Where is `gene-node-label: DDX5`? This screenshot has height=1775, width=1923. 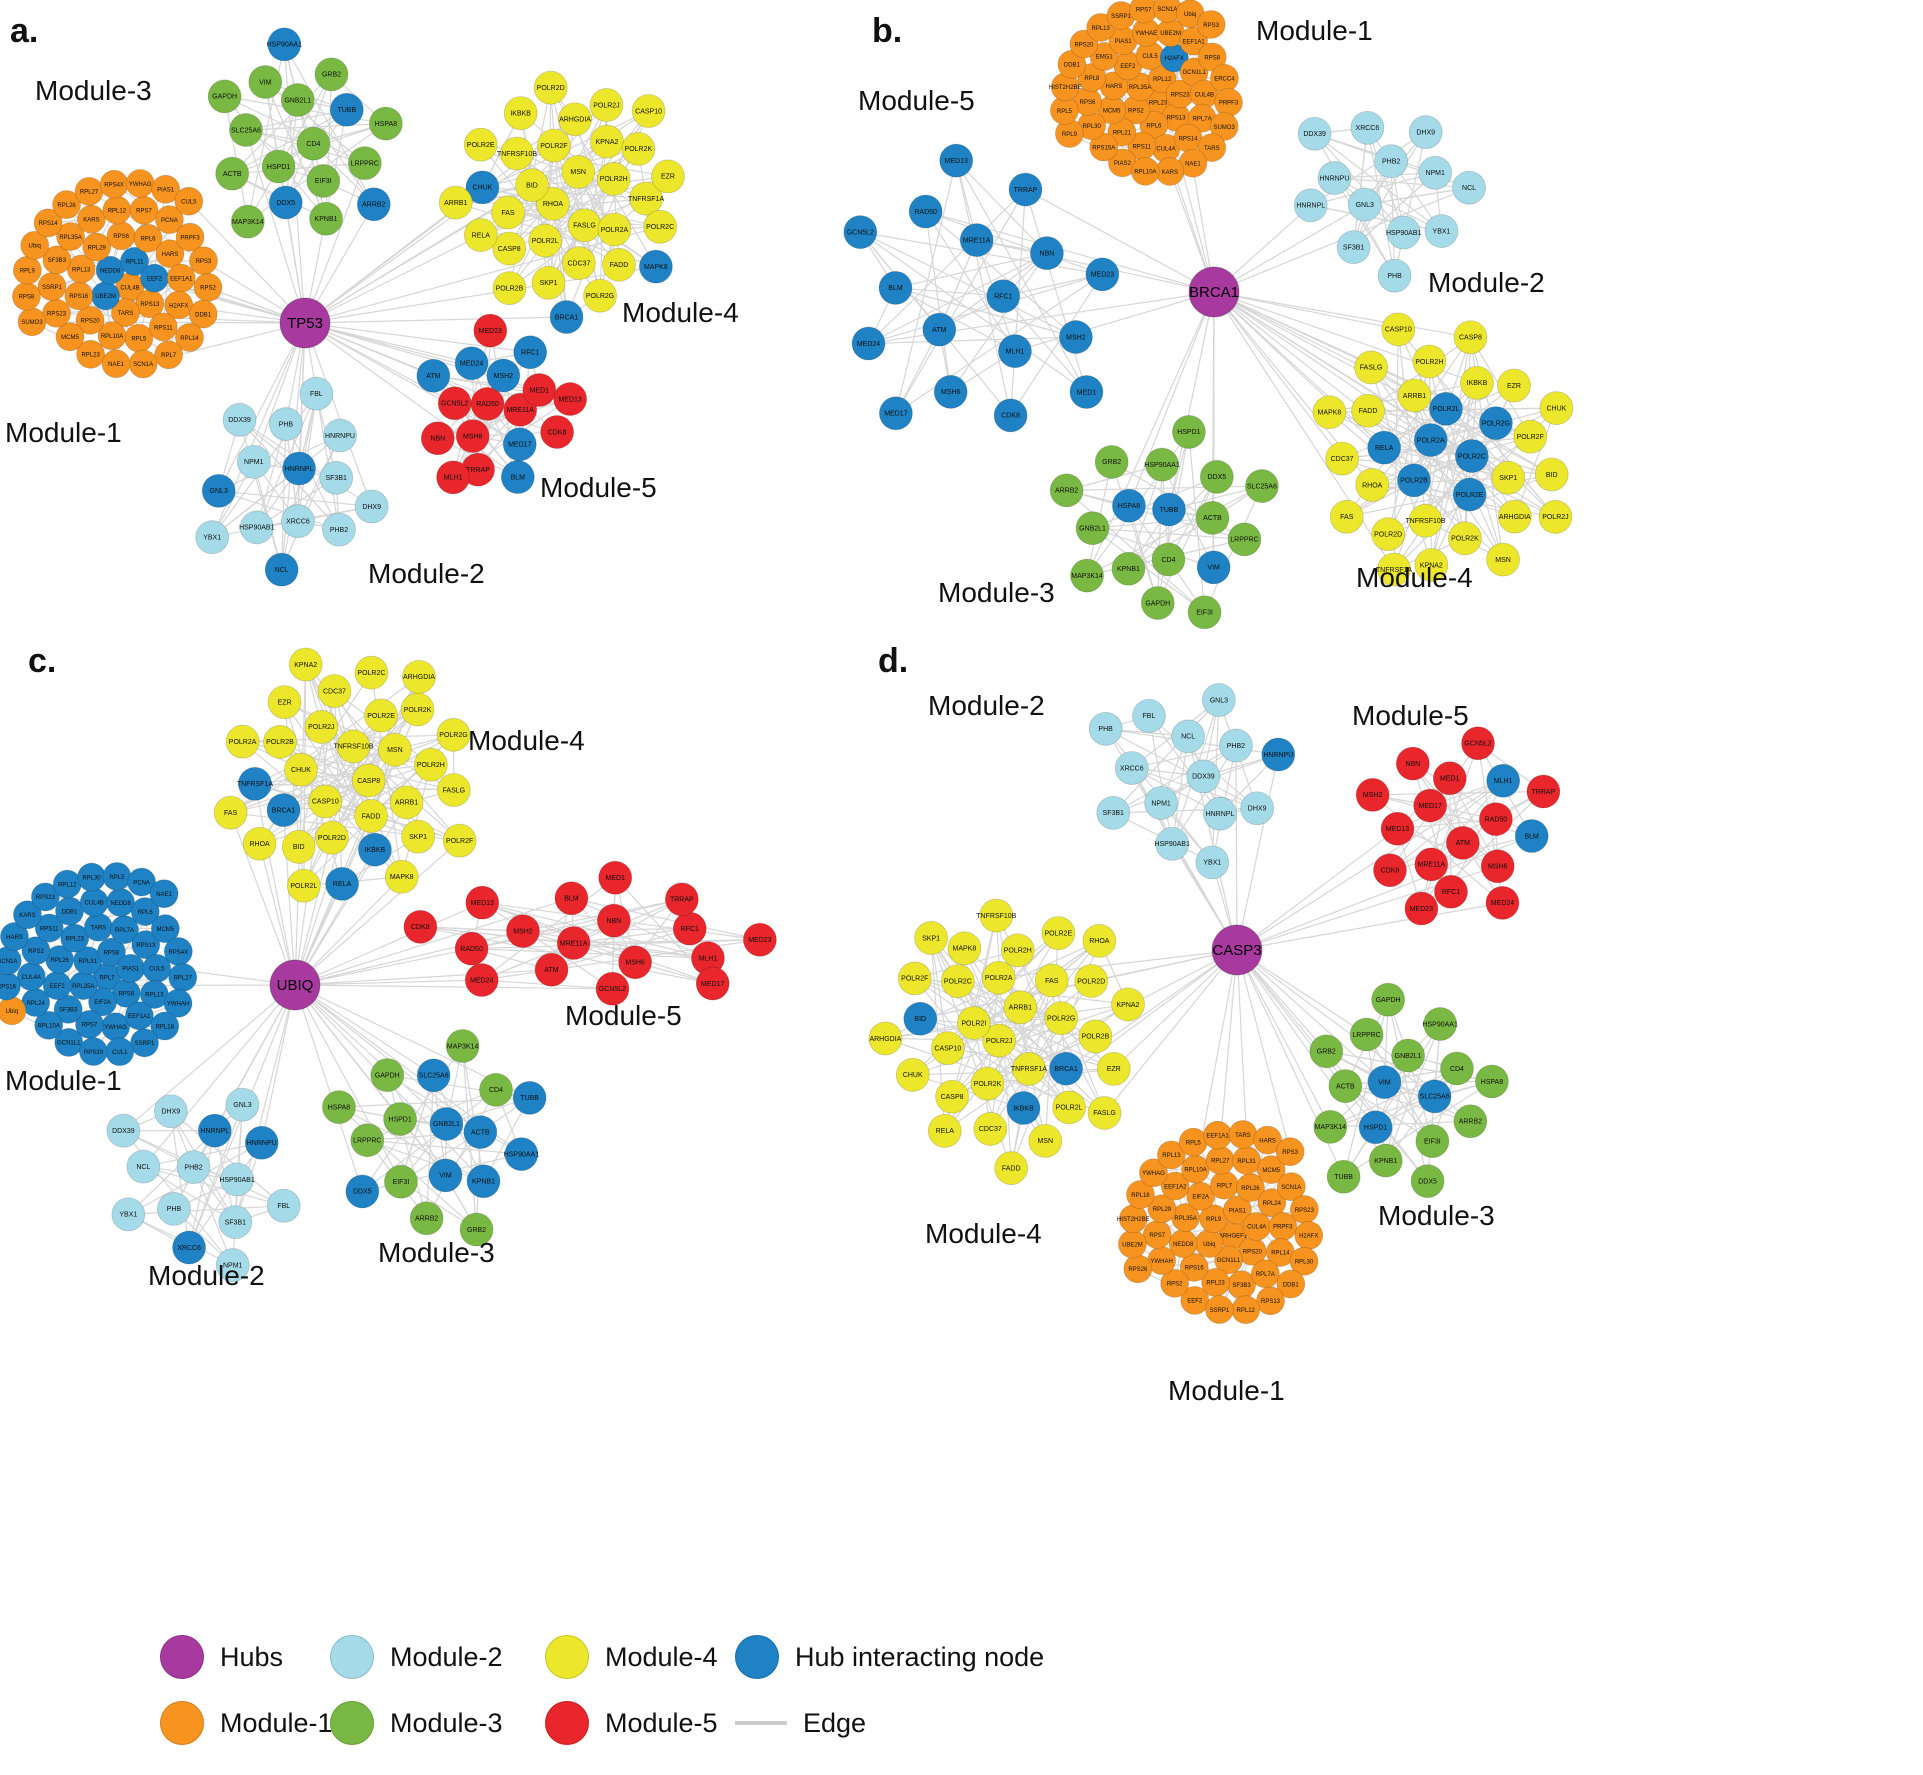
gene-node-label: DDX5 is located at coordinates (362, 1192).